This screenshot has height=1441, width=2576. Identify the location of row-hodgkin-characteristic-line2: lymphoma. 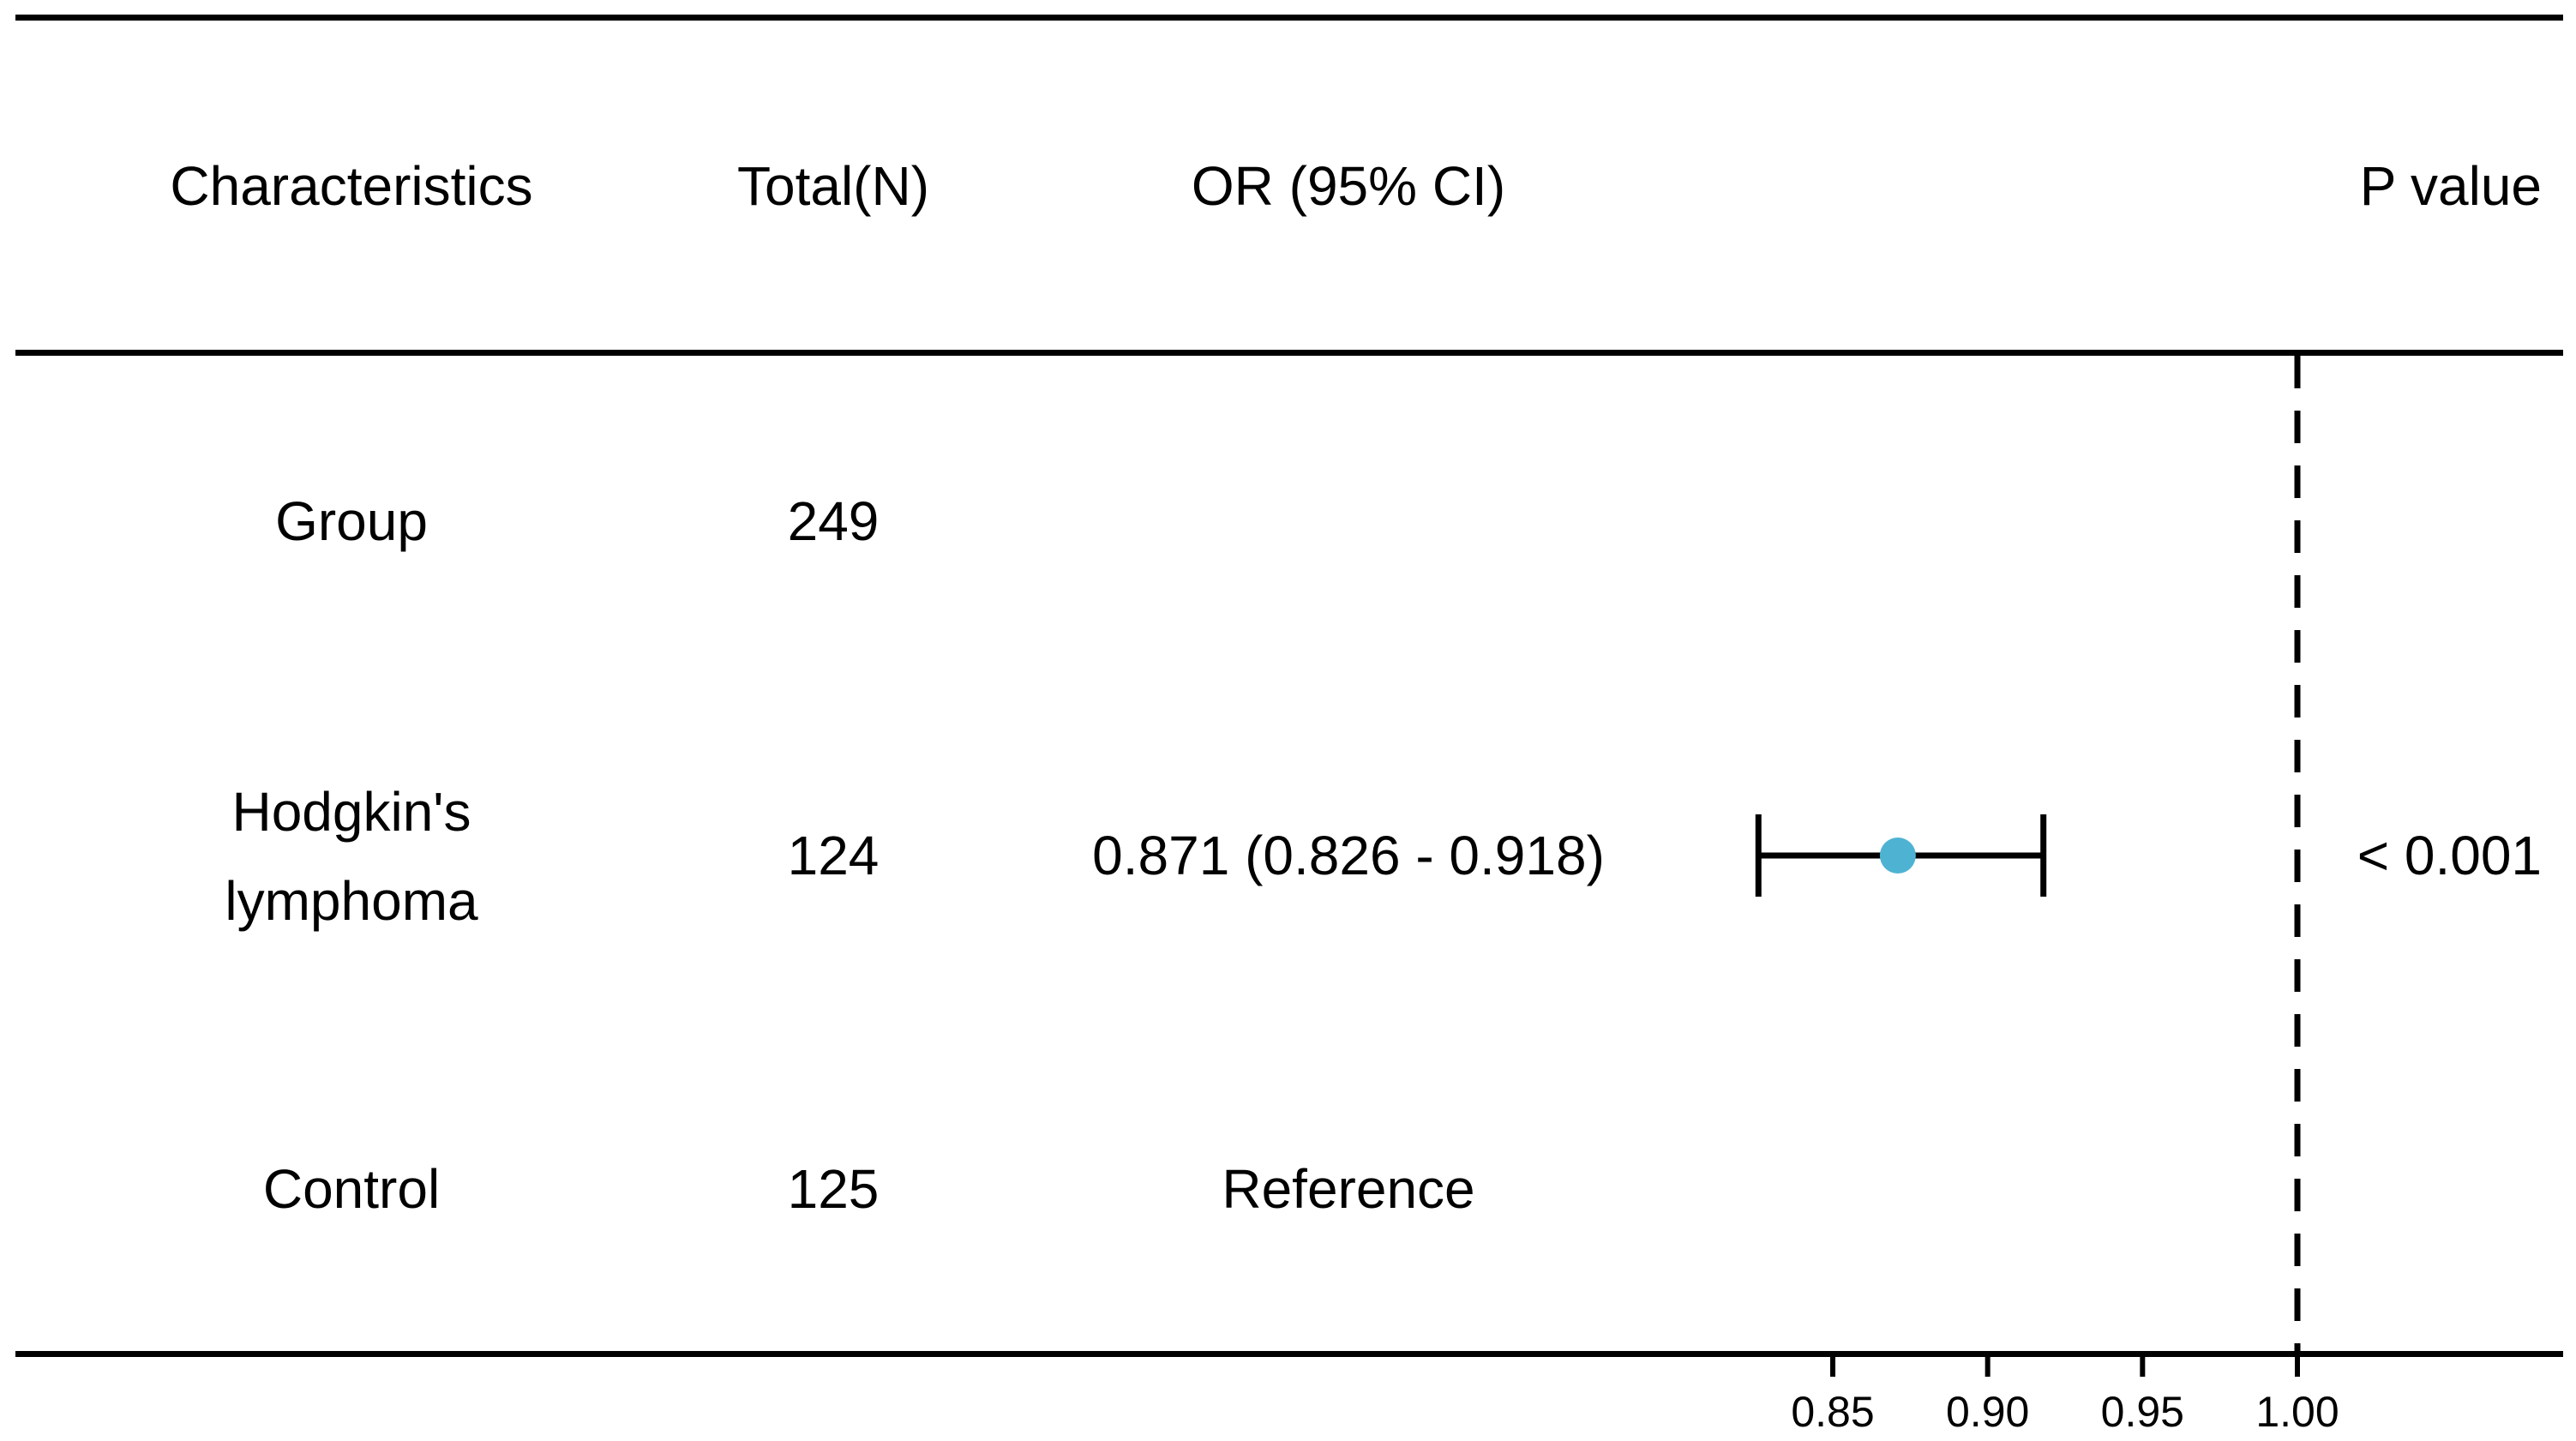
(351, 901).